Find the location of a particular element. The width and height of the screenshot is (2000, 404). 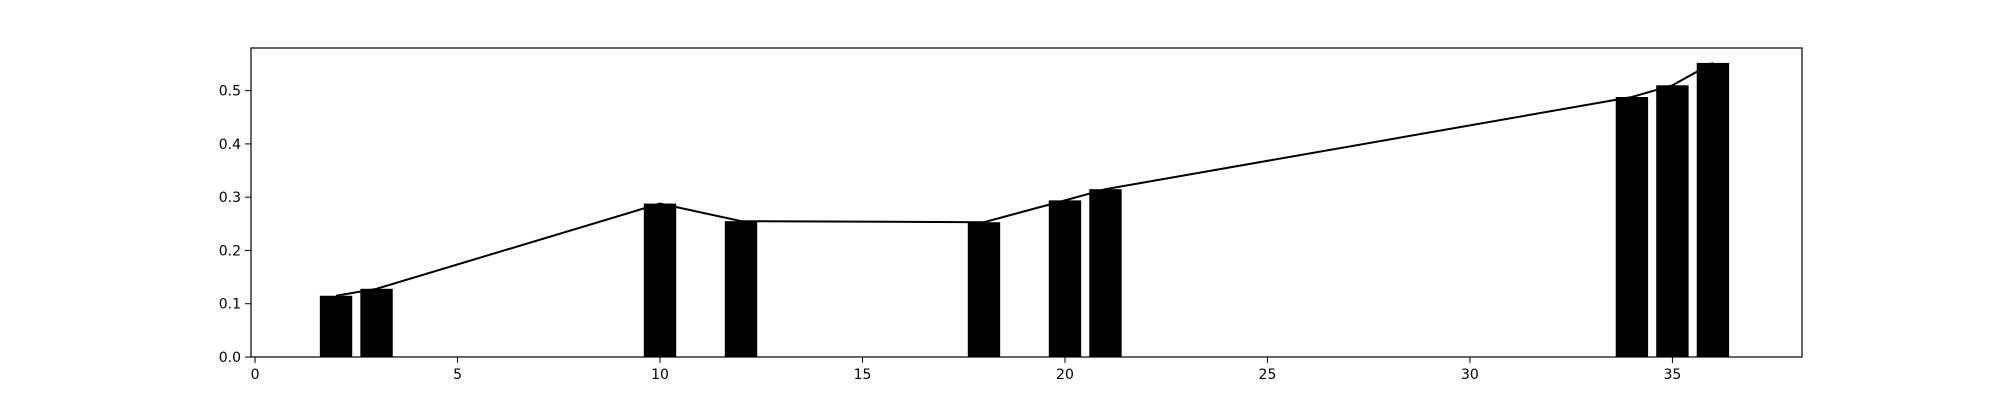

x-tick-label: 25 is located at coordinates (1268, 375).